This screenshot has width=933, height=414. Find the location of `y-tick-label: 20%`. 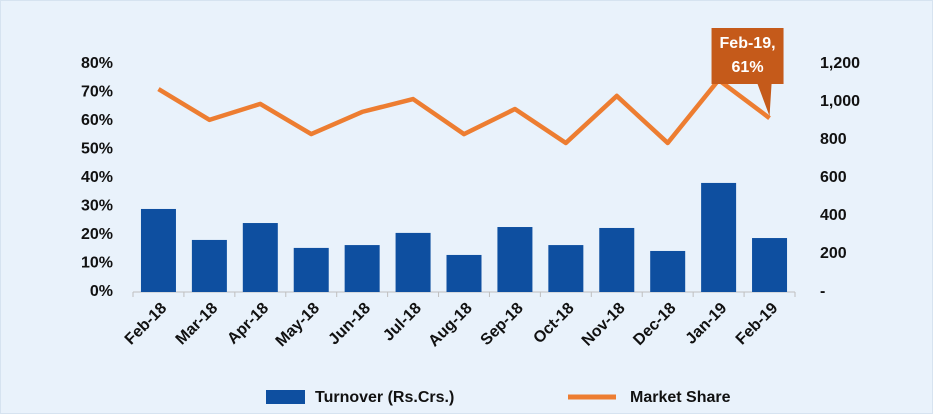

y-tick-label: 20% is located at coordinates (97, 234).